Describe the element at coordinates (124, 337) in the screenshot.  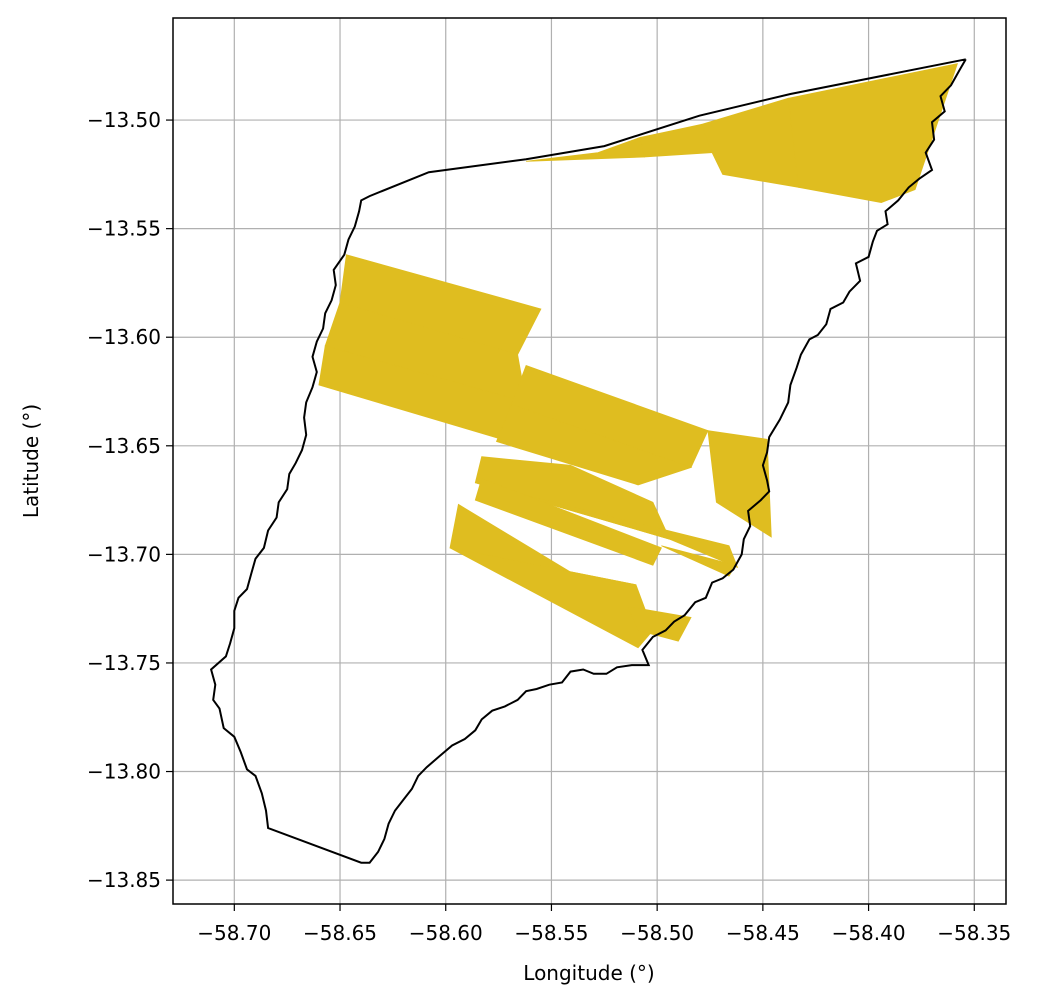
I see `y-tick-label: −13.60` at that location.